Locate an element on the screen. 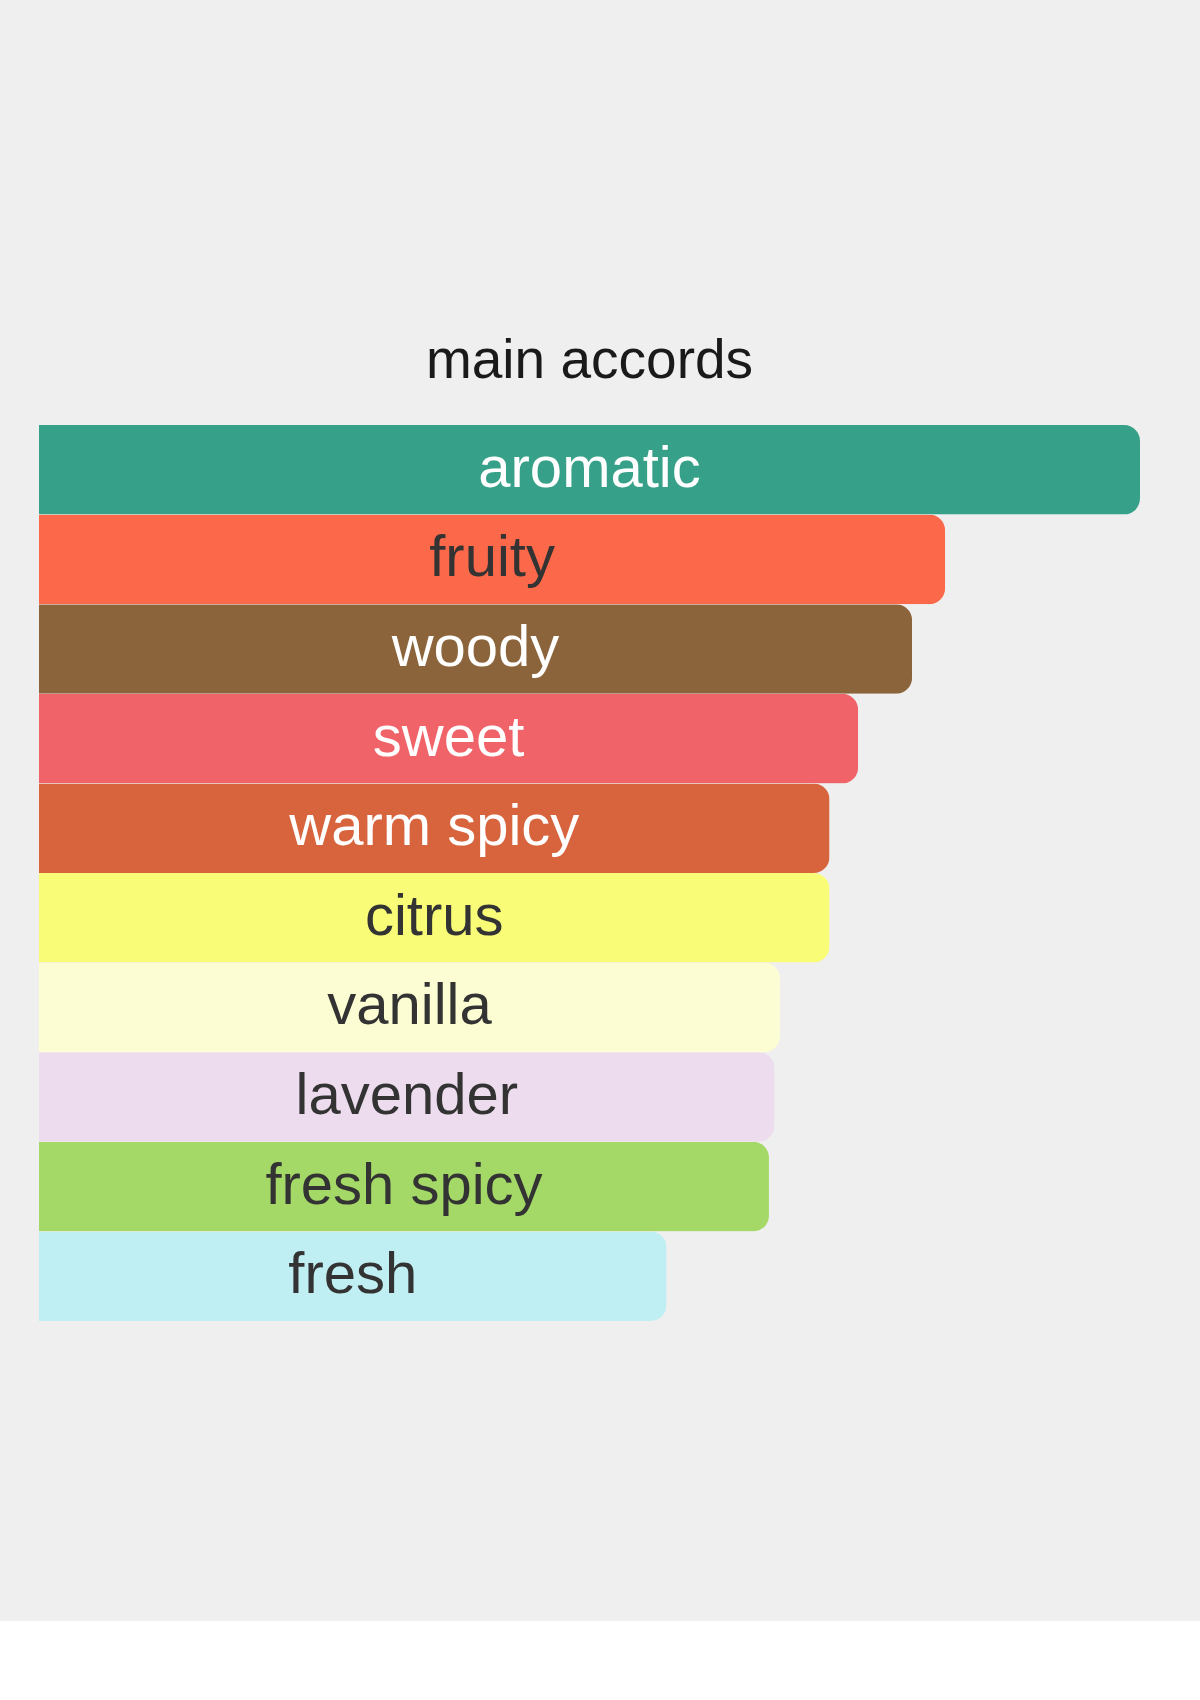 The image size is (1200, 1700). y-tick-label: woody is located at coordinates (475, 645).